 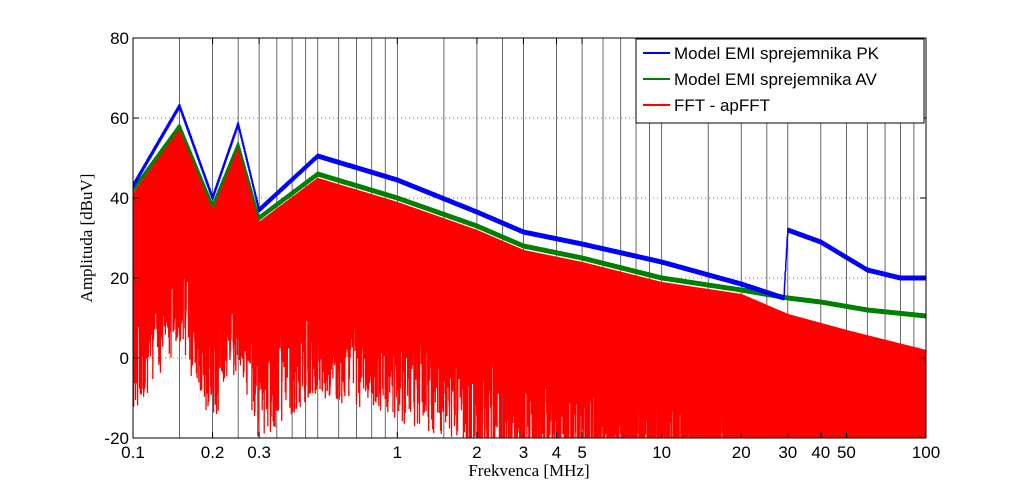 What do you see at coordinates (124, 358) in the screenshot?
I see `y-tick-label: 0` at bounding box center [124, 358].